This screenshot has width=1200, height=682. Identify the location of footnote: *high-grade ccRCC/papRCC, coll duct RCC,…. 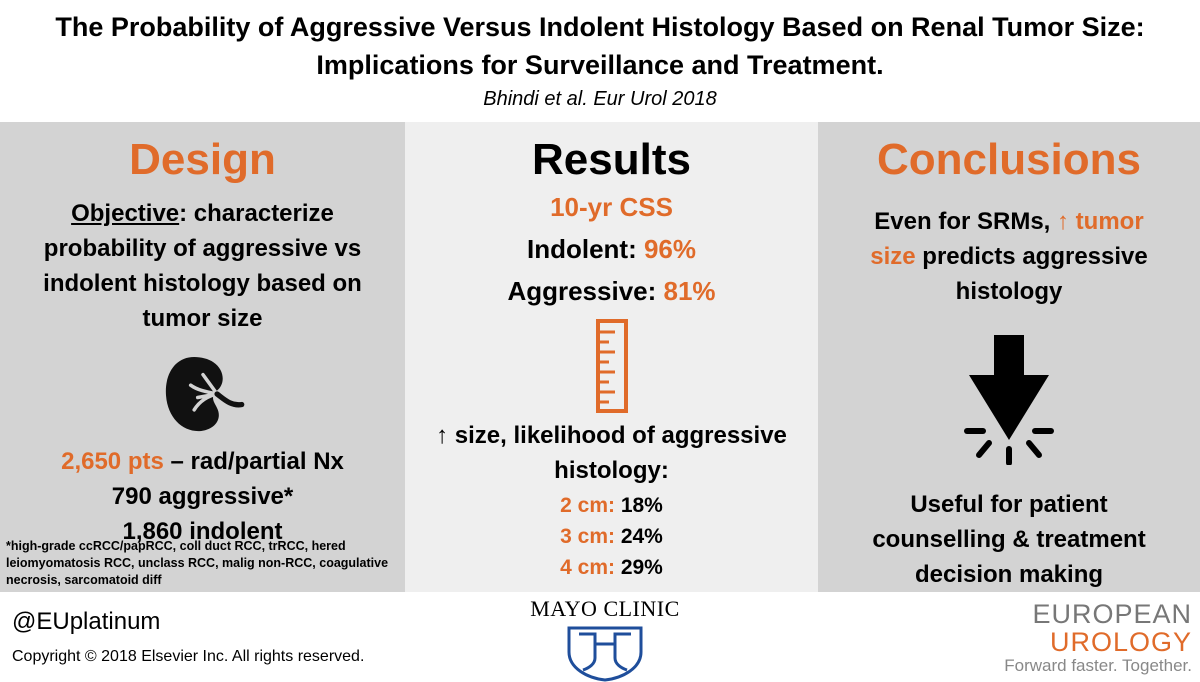
(203, 563).